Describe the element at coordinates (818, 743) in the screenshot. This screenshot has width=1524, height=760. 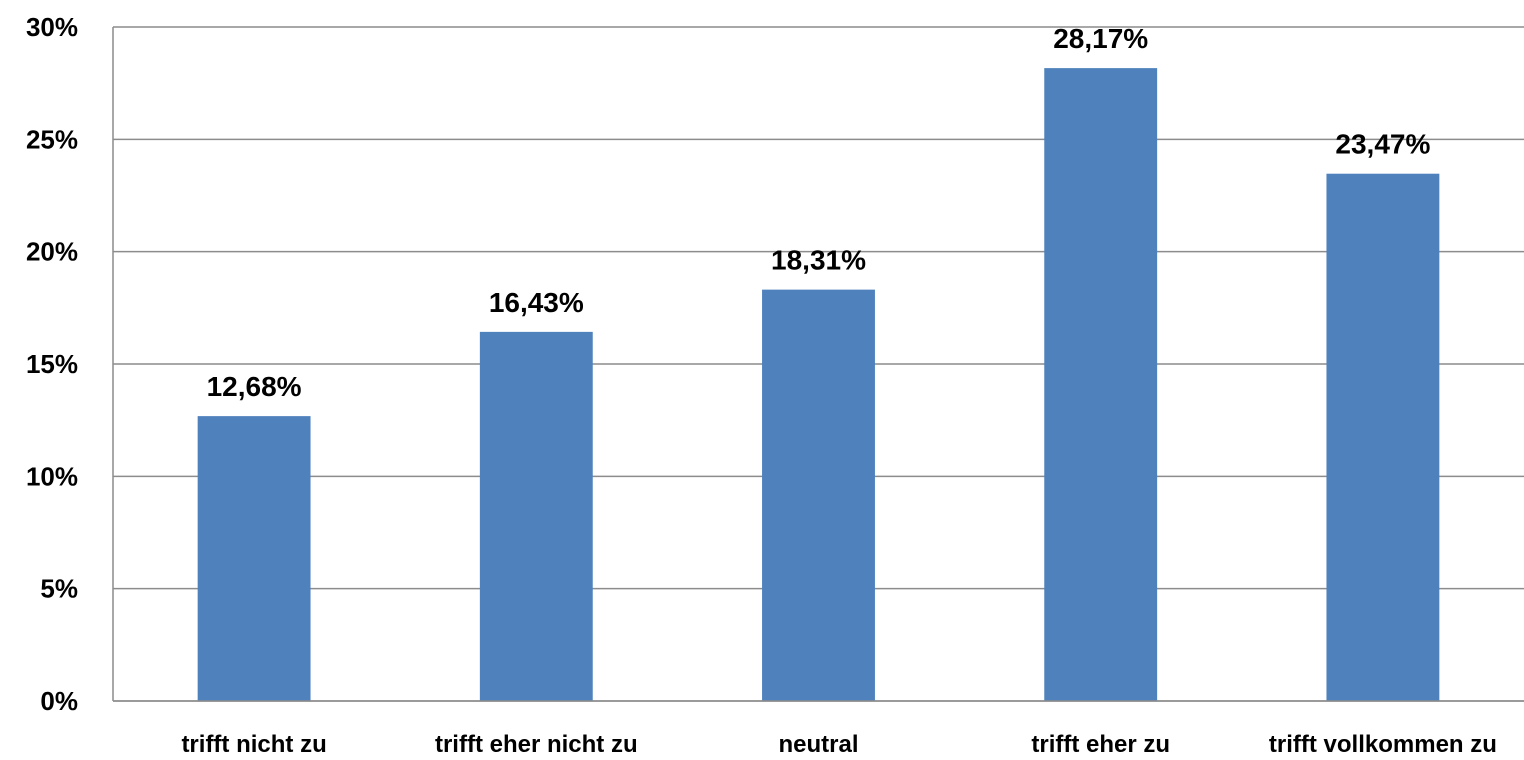
I see `x-tick-label: neutral` at that location.